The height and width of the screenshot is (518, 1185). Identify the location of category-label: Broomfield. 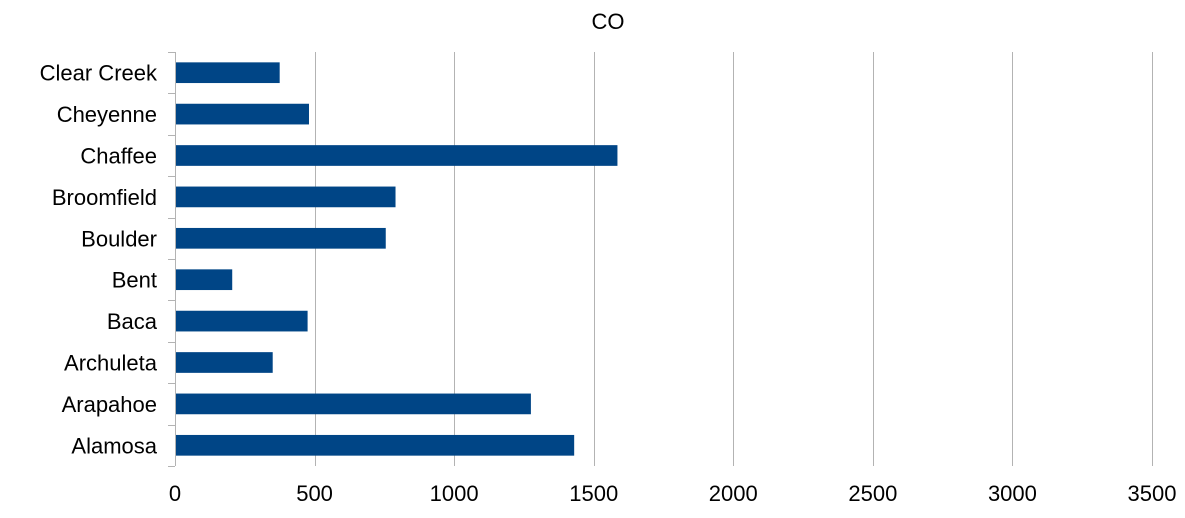
(104, 197).